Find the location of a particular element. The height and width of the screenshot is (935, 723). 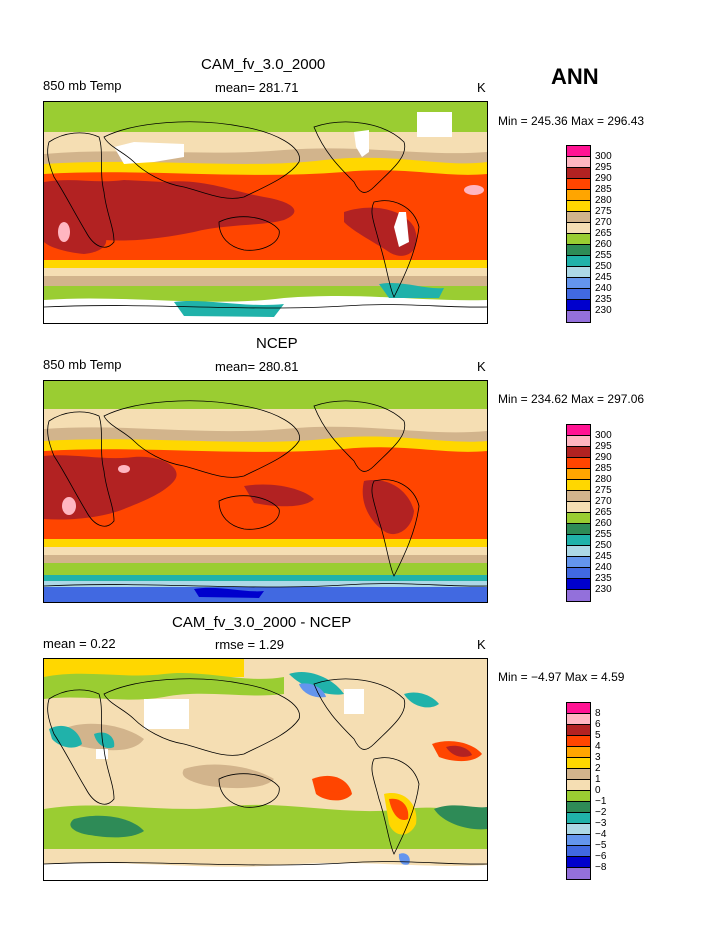

panel3-minmax: Min = −4.97 Max = 4.59 is located at coordinates (561, 677).